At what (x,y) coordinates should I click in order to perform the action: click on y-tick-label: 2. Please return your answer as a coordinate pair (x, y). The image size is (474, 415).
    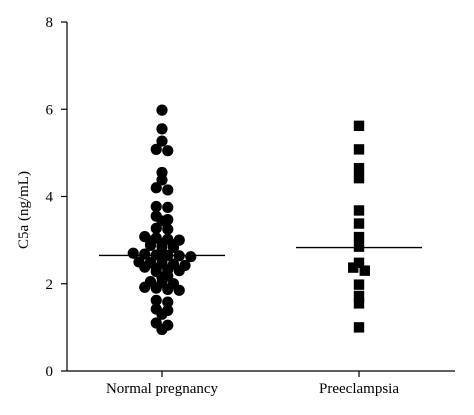
    Looking at the image, I should click on (50, 285).